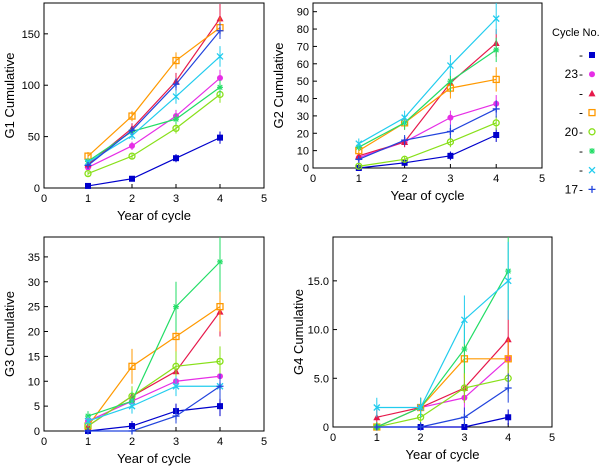 This screenshot has height=466, width=600. I want to click on legend-cycle-number: 23, so click(572, 74).